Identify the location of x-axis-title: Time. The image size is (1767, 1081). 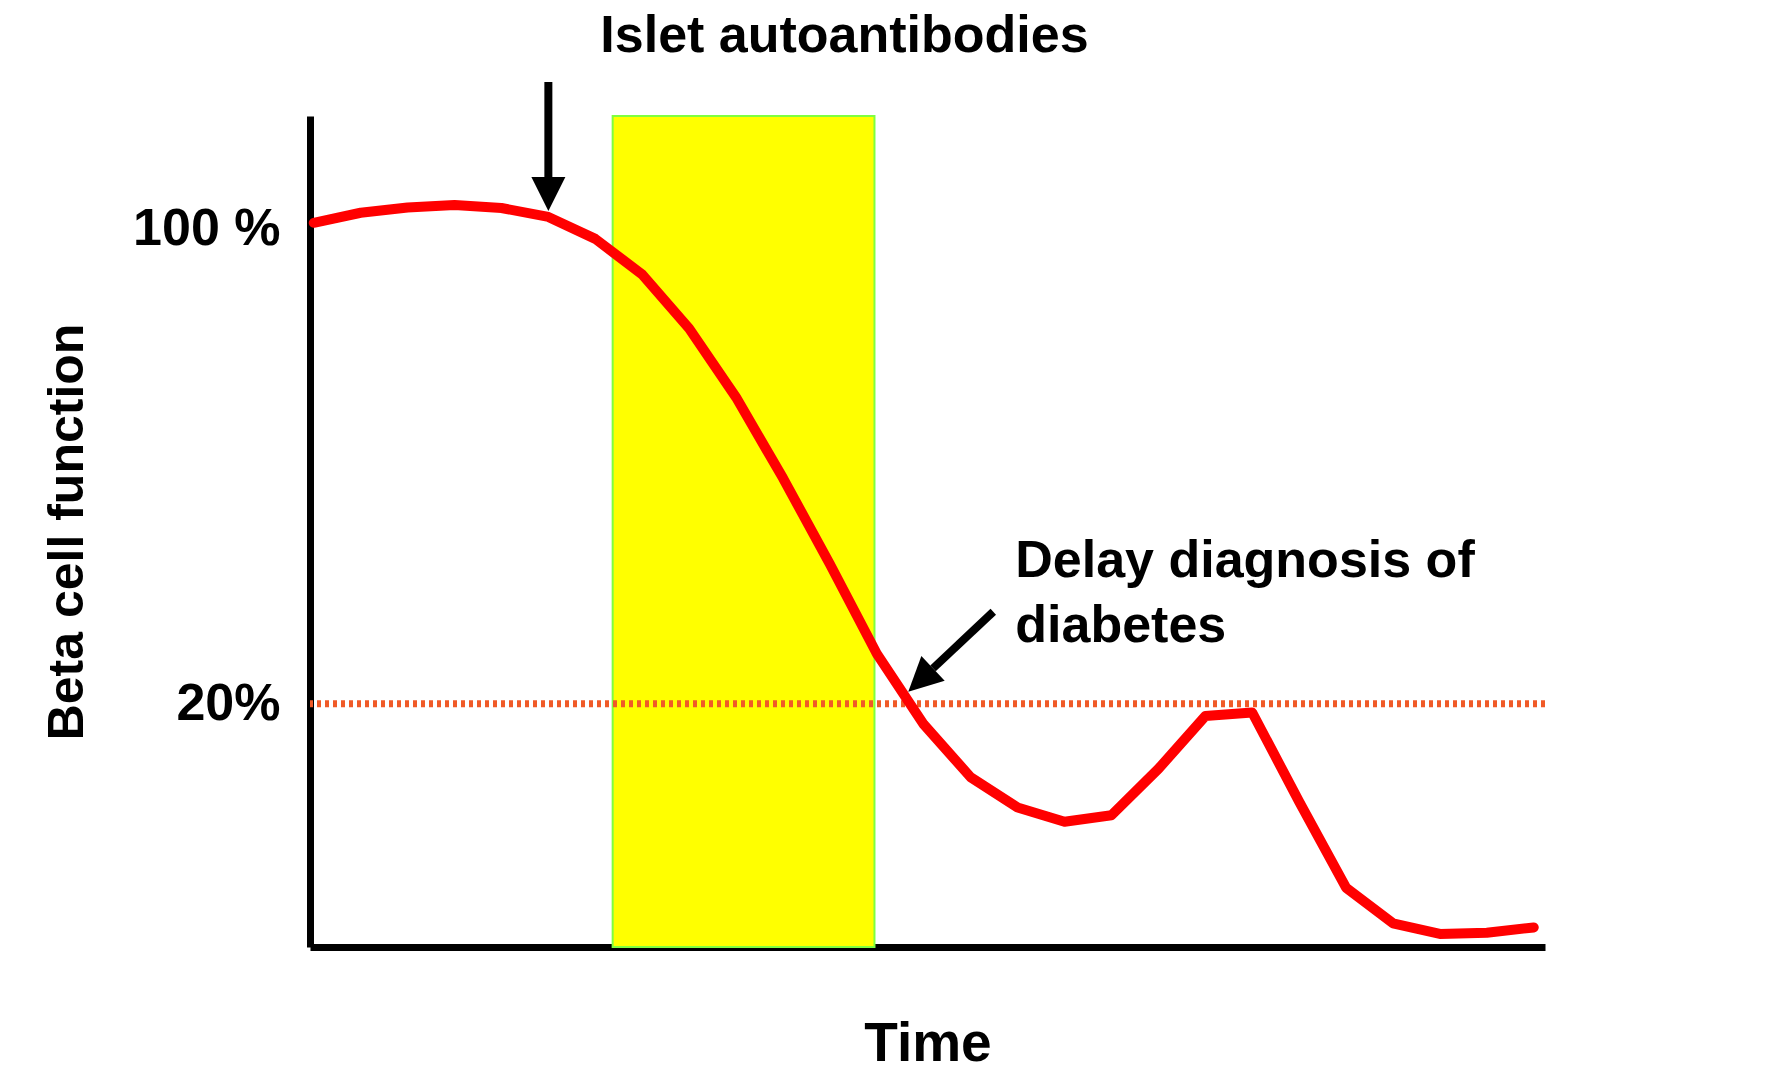
(928, 1041).